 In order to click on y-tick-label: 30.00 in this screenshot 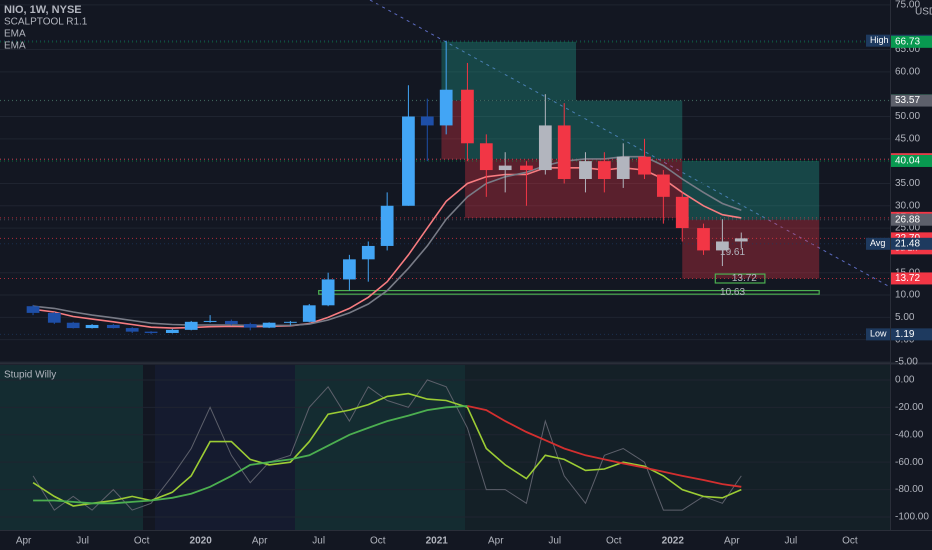, I will do `click(907, 205)`.